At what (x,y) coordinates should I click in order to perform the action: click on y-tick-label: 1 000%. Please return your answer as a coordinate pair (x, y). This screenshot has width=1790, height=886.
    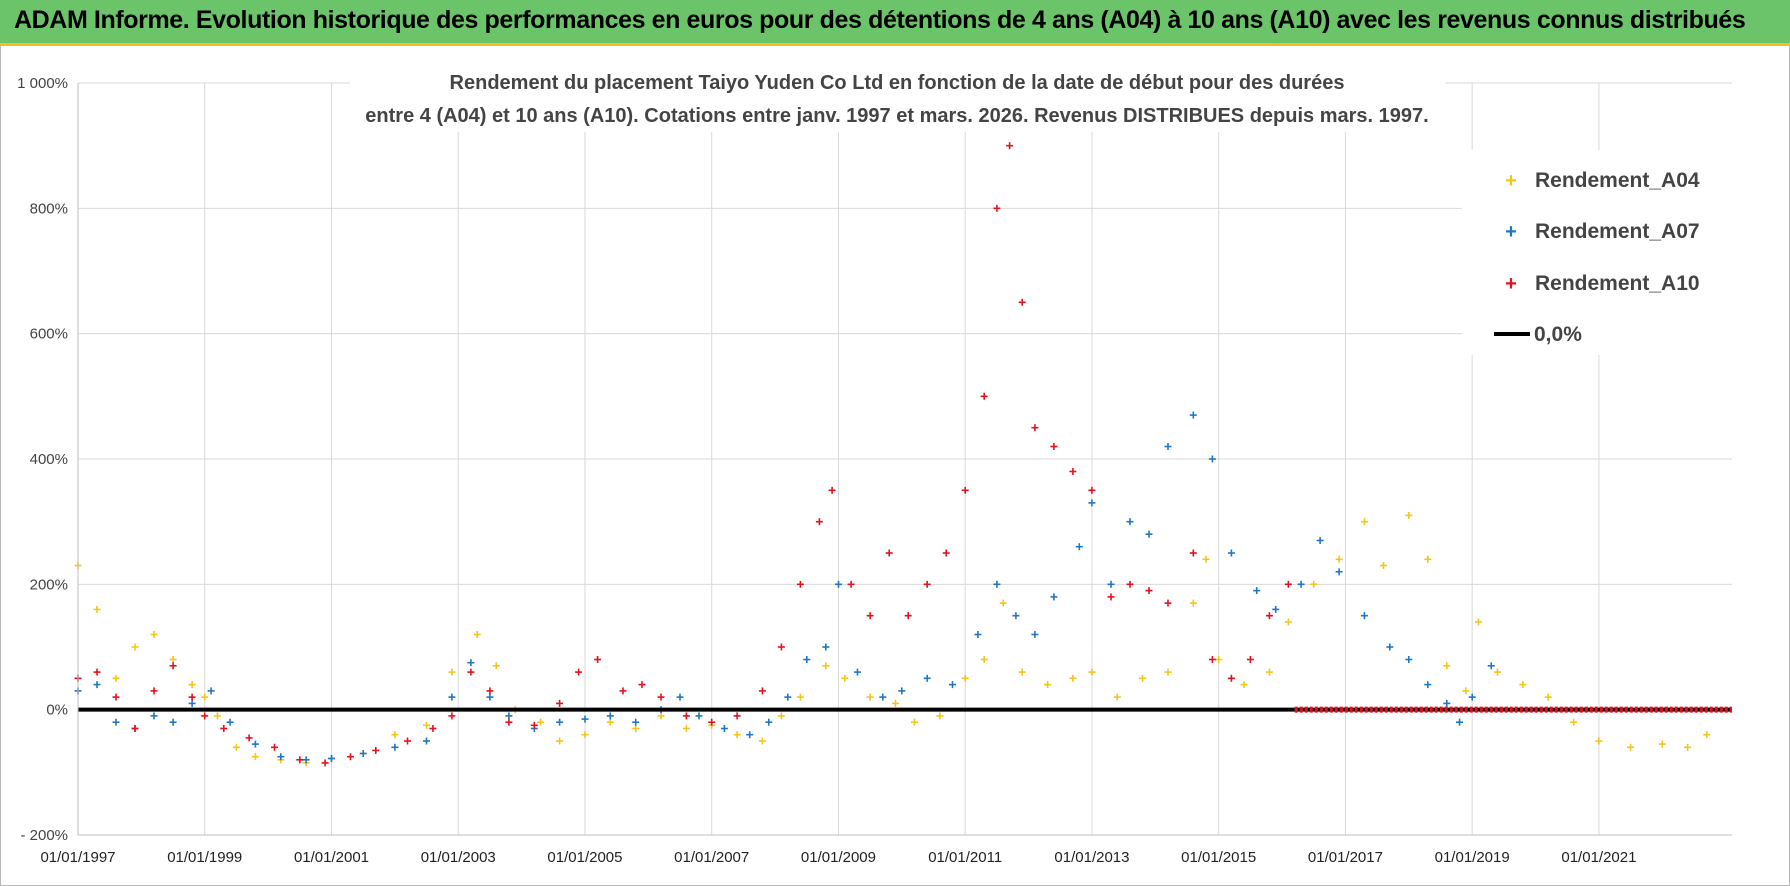
    Looking at the image, I should click on (42, 83).